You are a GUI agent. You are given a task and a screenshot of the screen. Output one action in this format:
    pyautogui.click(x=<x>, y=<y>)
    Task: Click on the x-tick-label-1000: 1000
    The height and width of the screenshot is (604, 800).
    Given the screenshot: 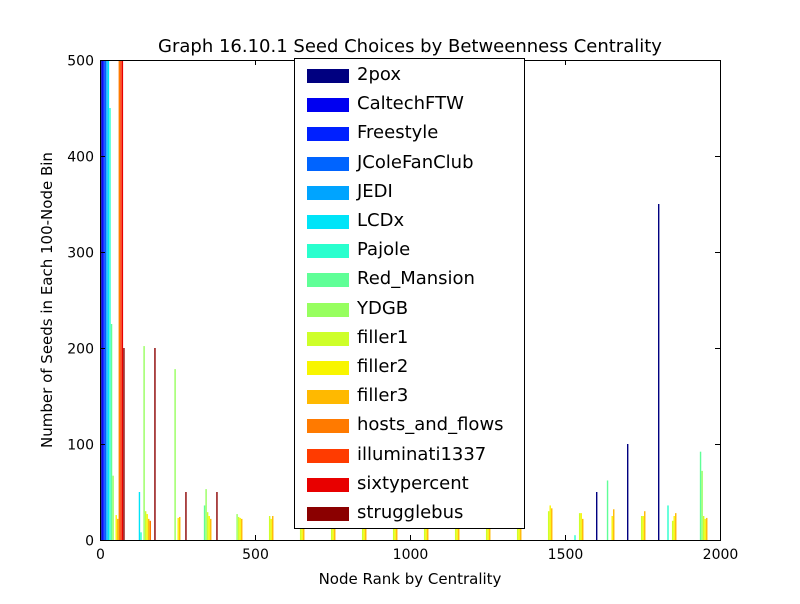 What is the action you would take?
    pyautogui.click(x=411, y=555)
    